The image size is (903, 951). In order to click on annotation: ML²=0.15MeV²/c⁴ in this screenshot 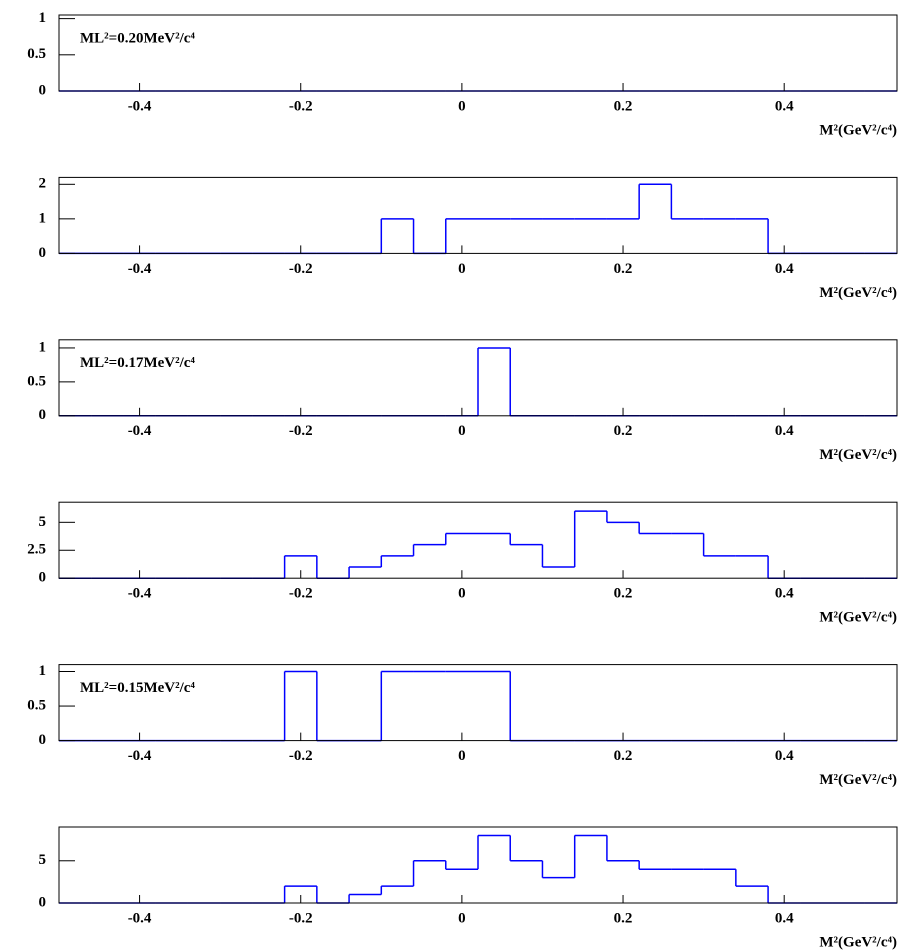, I will do `click(137, 688)`.